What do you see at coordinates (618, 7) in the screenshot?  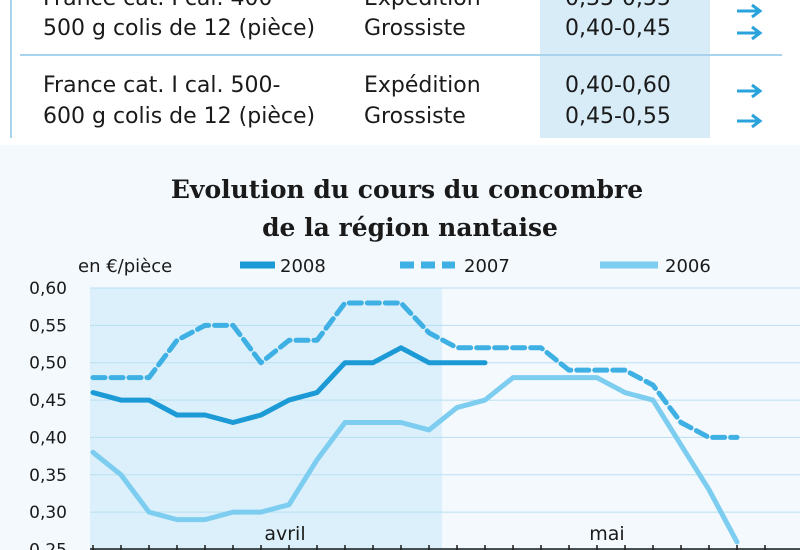 I see `price-value: 0,35-0,55` at bounding box center [618, 7].